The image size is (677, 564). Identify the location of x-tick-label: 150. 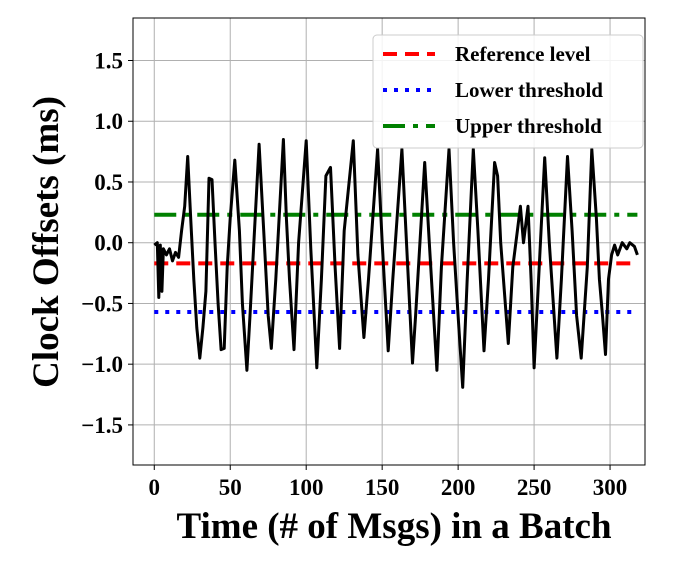
(382, 487).